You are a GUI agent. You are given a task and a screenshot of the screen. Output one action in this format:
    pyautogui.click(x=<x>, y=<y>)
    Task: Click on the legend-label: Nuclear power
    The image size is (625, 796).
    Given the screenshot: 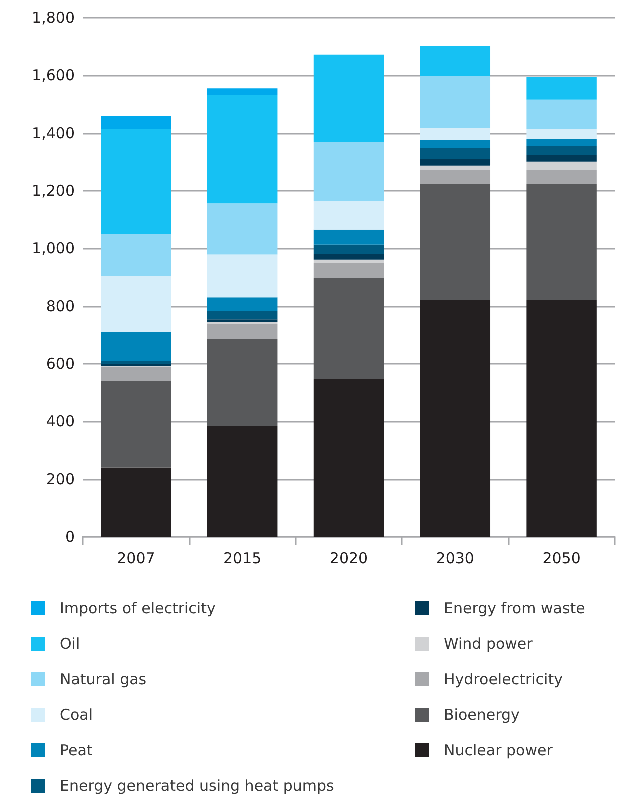 What is the action you would take?
    pyautogui.click(x=499, y=751)
    